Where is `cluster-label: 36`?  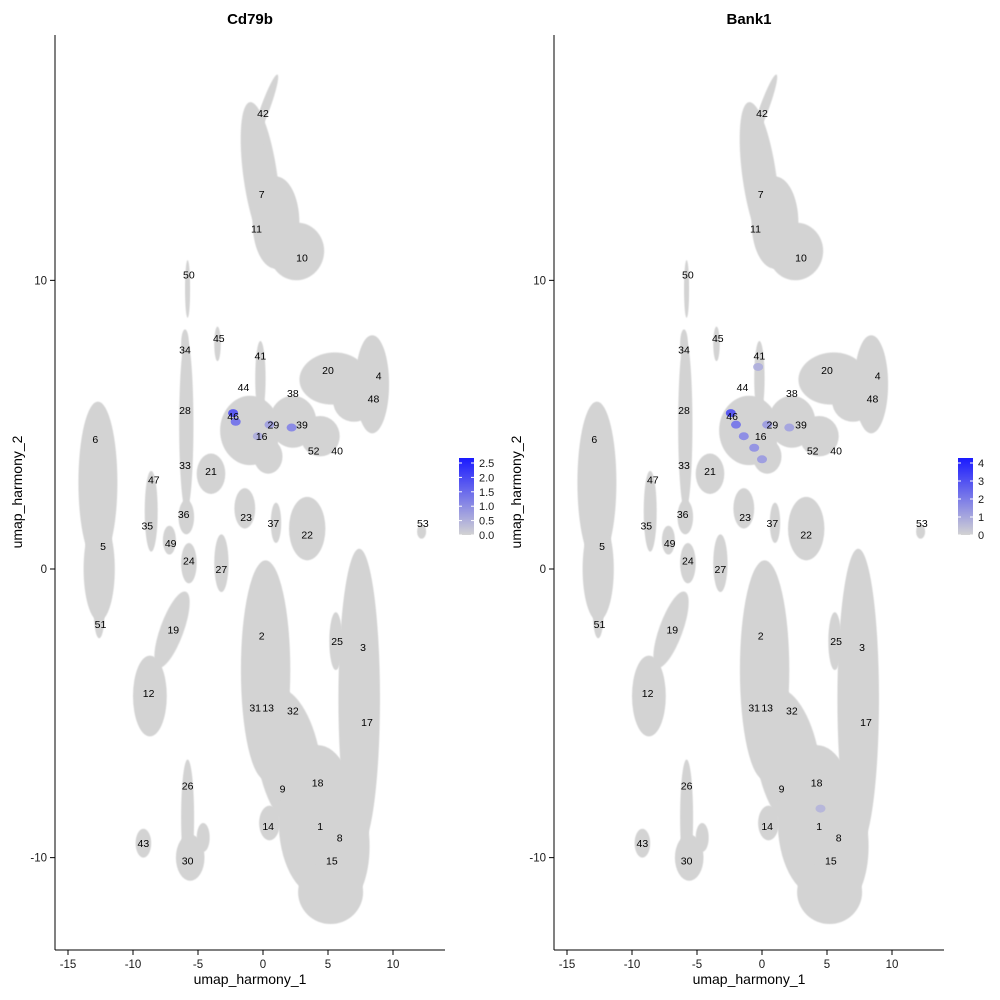 cluster-label: 36 is located at coordinates (184, 515).